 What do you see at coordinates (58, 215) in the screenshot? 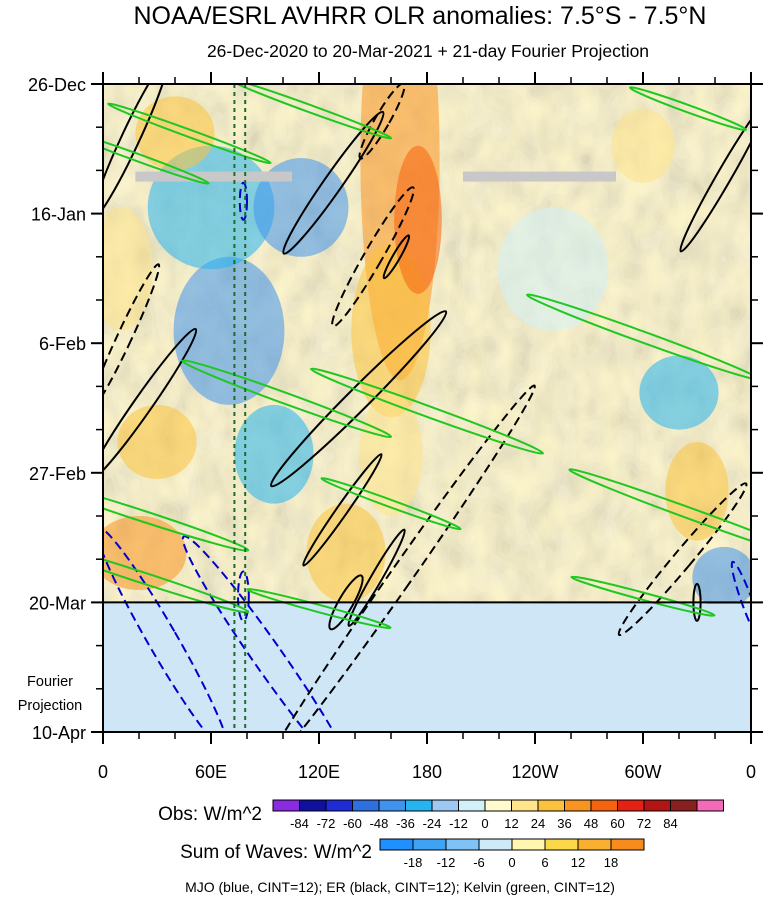
I see `y-tick-label: 16-Jan` at bounding box center [58, 215].